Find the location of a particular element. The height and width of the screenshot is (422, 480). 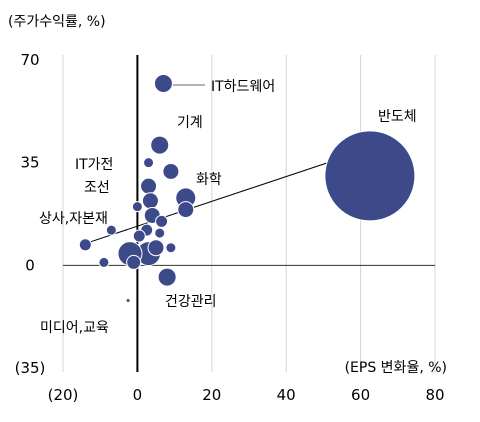

point-label: 화학 is located at coordinates (209, 180).